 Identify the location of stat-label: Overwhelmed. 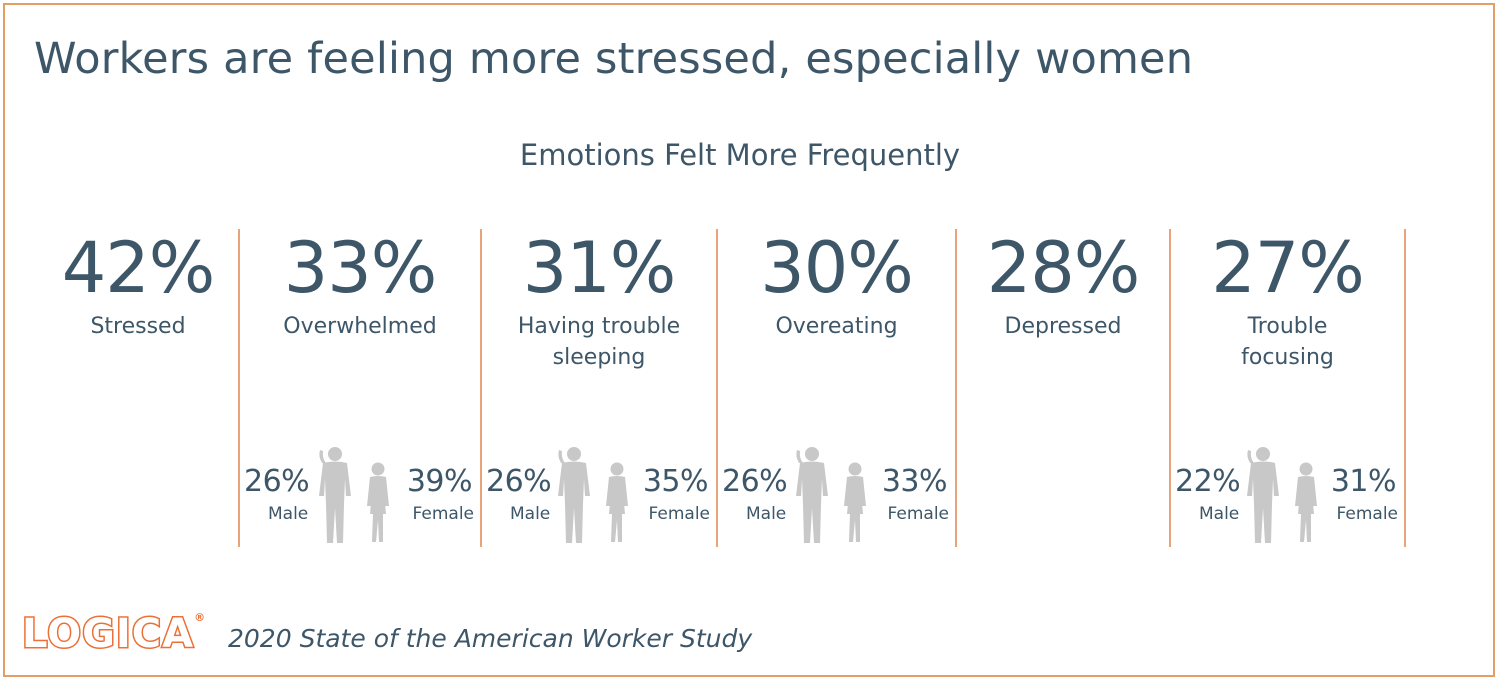
(360, 326).